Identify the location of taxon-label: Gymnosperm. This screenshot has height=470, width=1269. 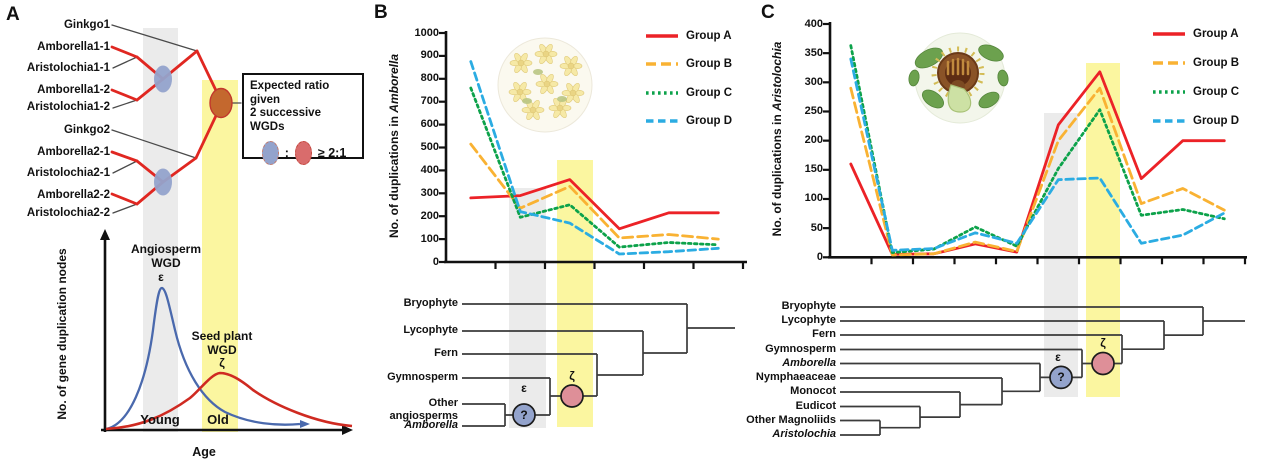
(422, 377).